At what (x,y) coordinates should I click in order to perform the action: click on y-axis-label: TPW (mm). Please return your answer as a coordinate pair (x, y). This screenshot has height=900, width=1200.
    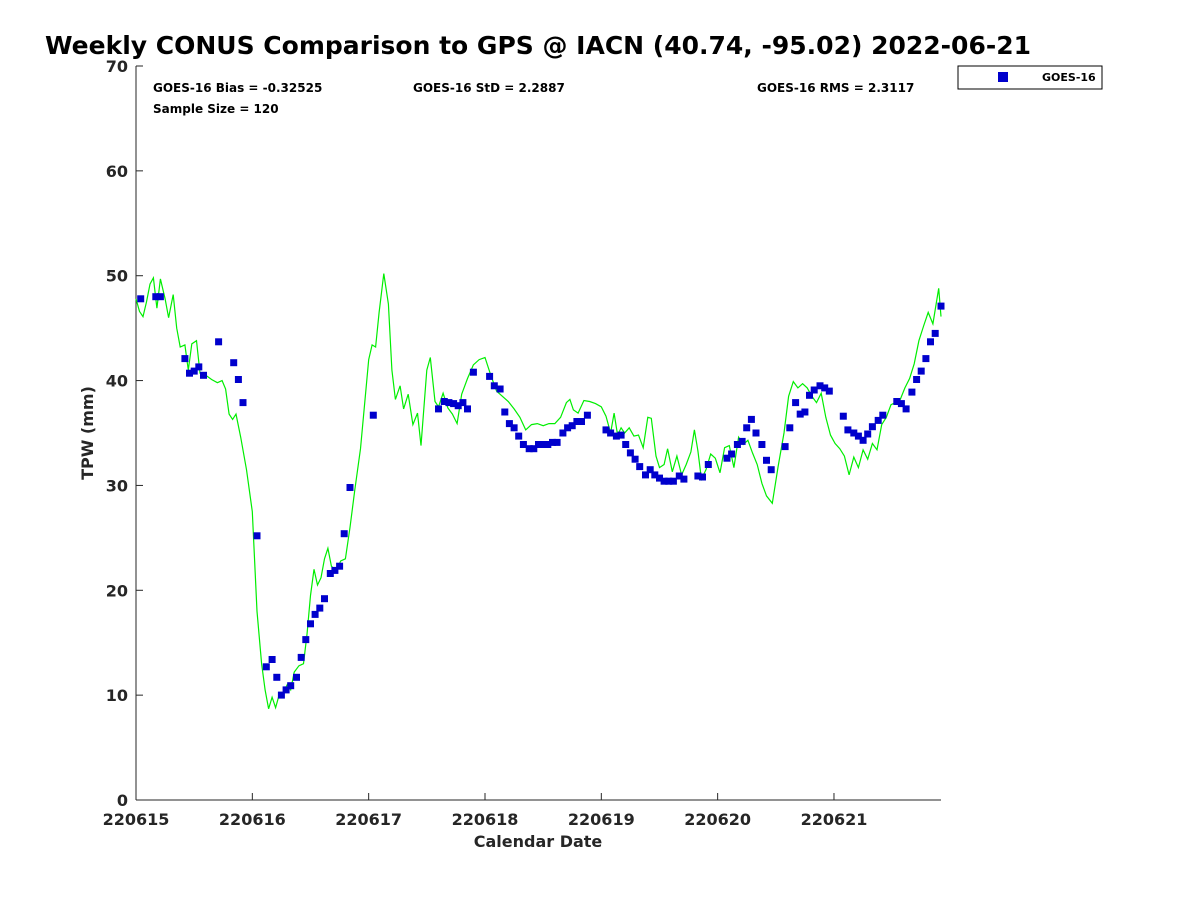
    Looking at the image, I should click on (87, 433).